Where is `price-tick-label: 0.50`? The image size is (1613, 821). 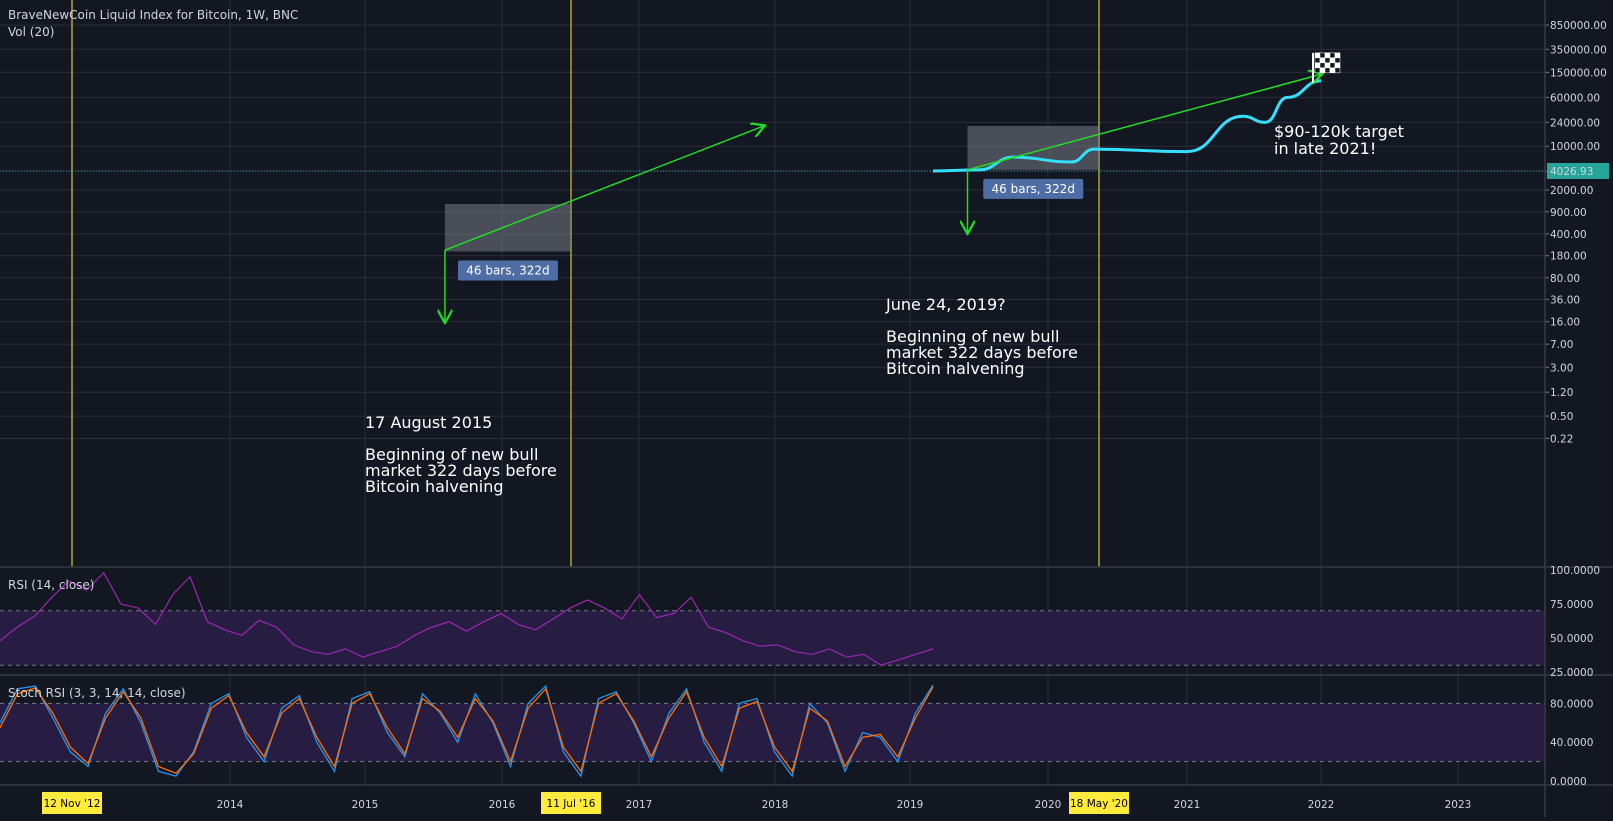 price-tick-label: 0.50 is located at coordinates (1561, 417).